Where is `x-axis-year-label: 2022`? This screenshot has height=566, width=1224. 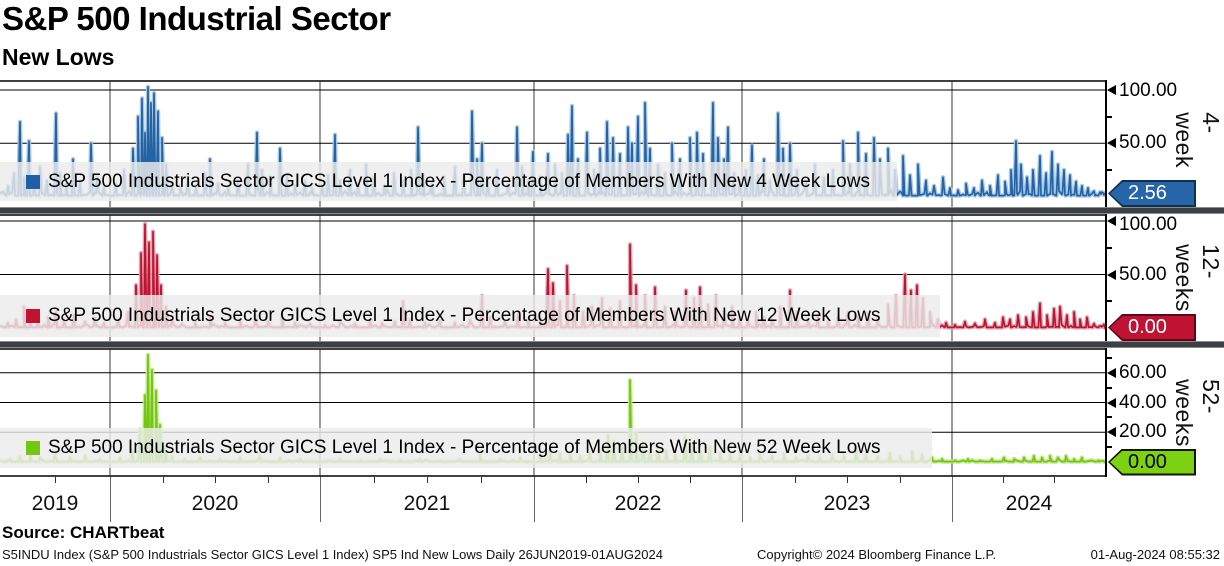 x-axis-year-label: 2022 is located at coordinates (638, 503).